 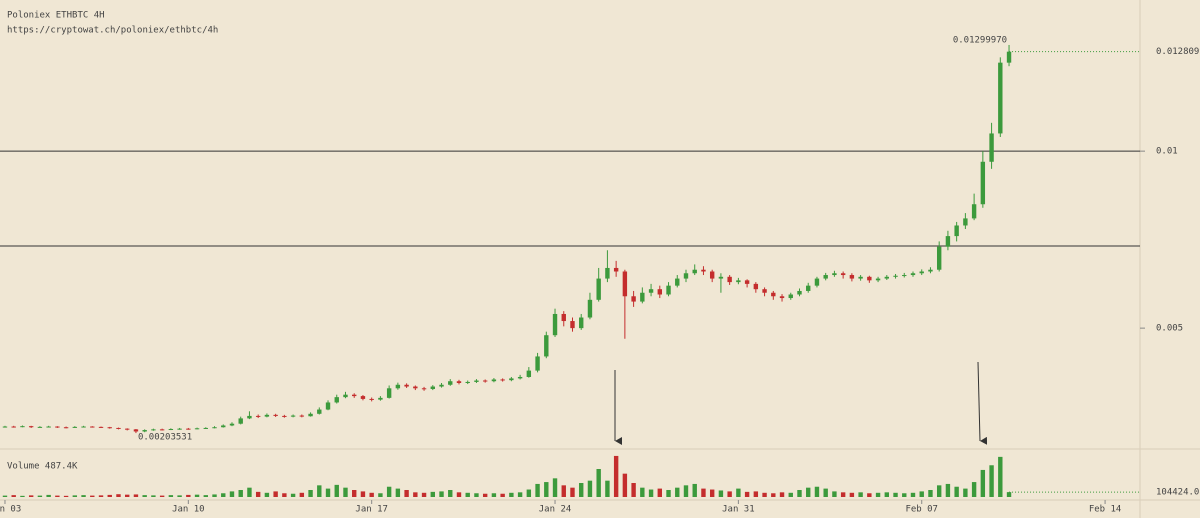 I want to click on last-volume-label: 104424.08, so click(x=1178, y=493).